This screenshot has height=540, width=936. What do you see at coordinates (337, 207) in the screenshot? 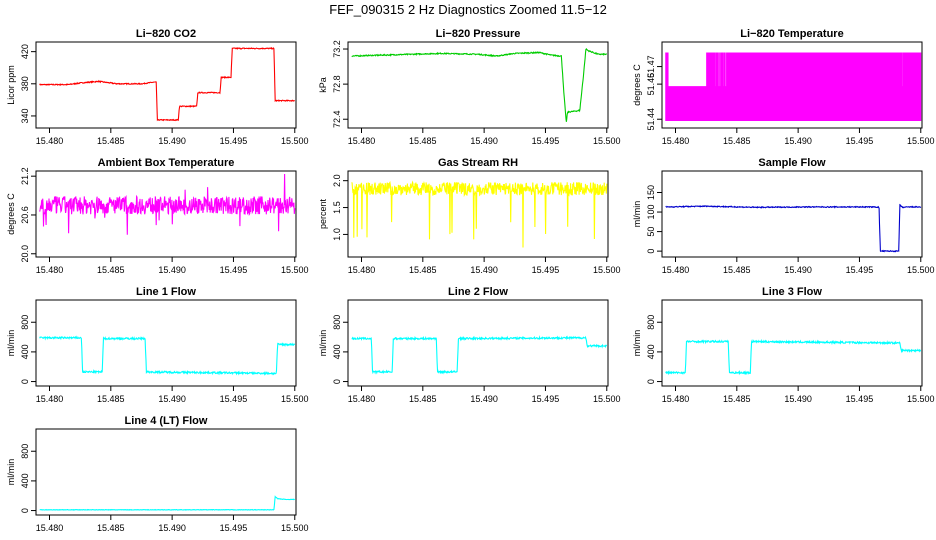
I see `y-tick-label: 1.5` at bounding box center [337, 207].